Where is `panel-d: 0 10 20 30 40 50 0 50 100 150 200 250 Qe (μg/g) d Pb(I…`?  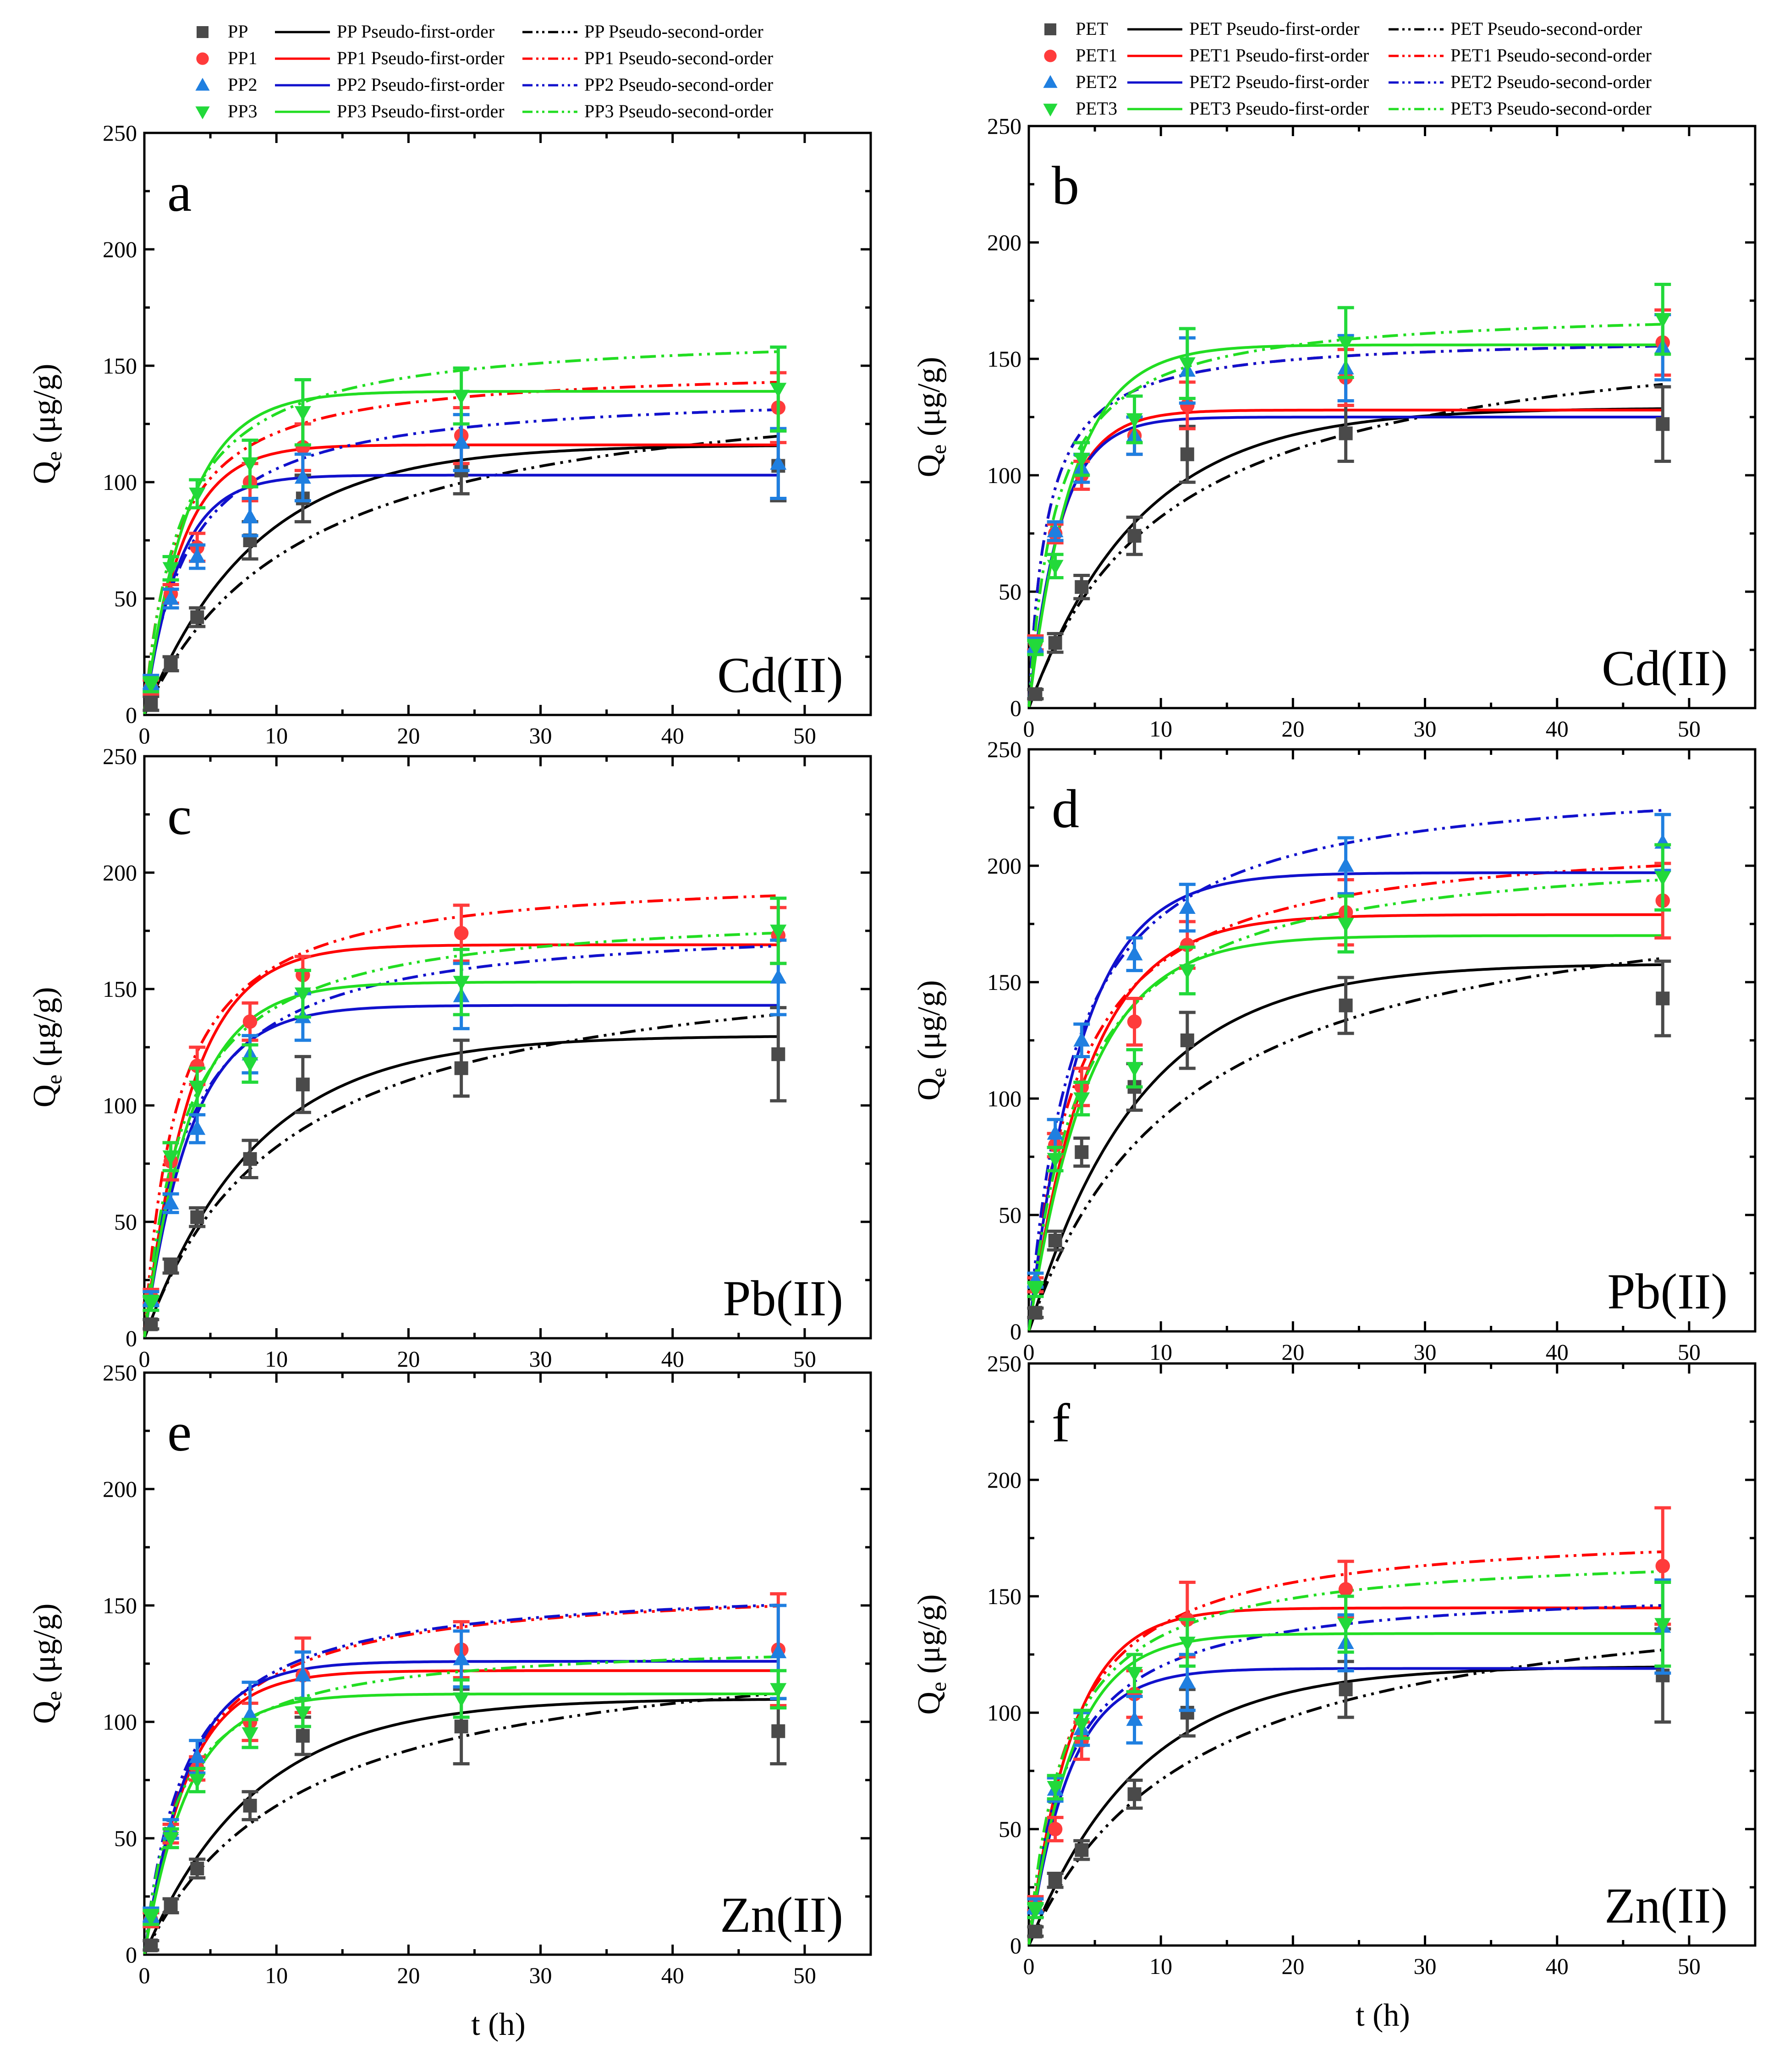
panel-d: 0 10 20 30 40 50 0 50 100 150 200 250 Qe (μg/g) d Pb(I… is located at coordinates (1334, 1050).